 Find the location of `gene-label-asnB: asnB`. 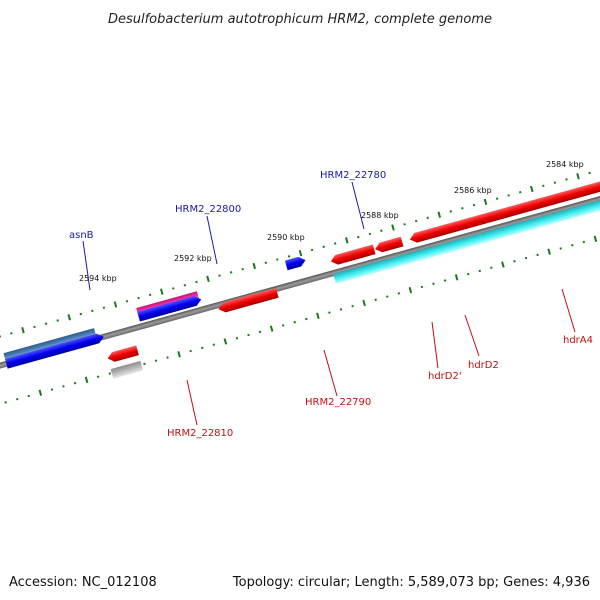

gene-label-asnB: asnB is located at coordinates (81, 235).